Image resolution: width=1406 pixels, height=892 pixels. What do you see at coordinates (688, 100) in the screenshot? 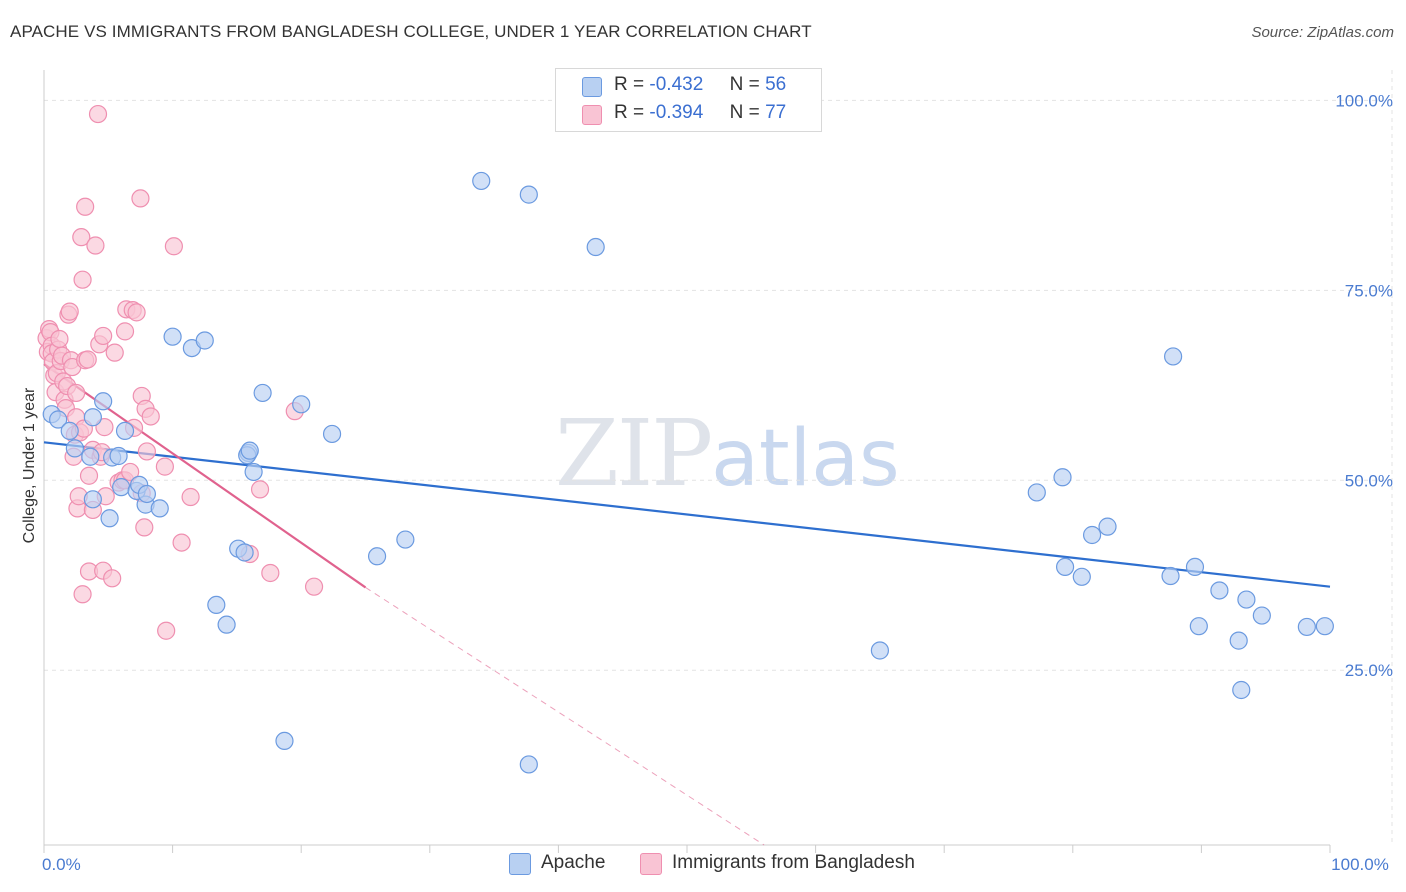
I see `correlation-legend: R = -0.432 N = 56 R = -0.394 N = 77` at bounding box center [688, 100].